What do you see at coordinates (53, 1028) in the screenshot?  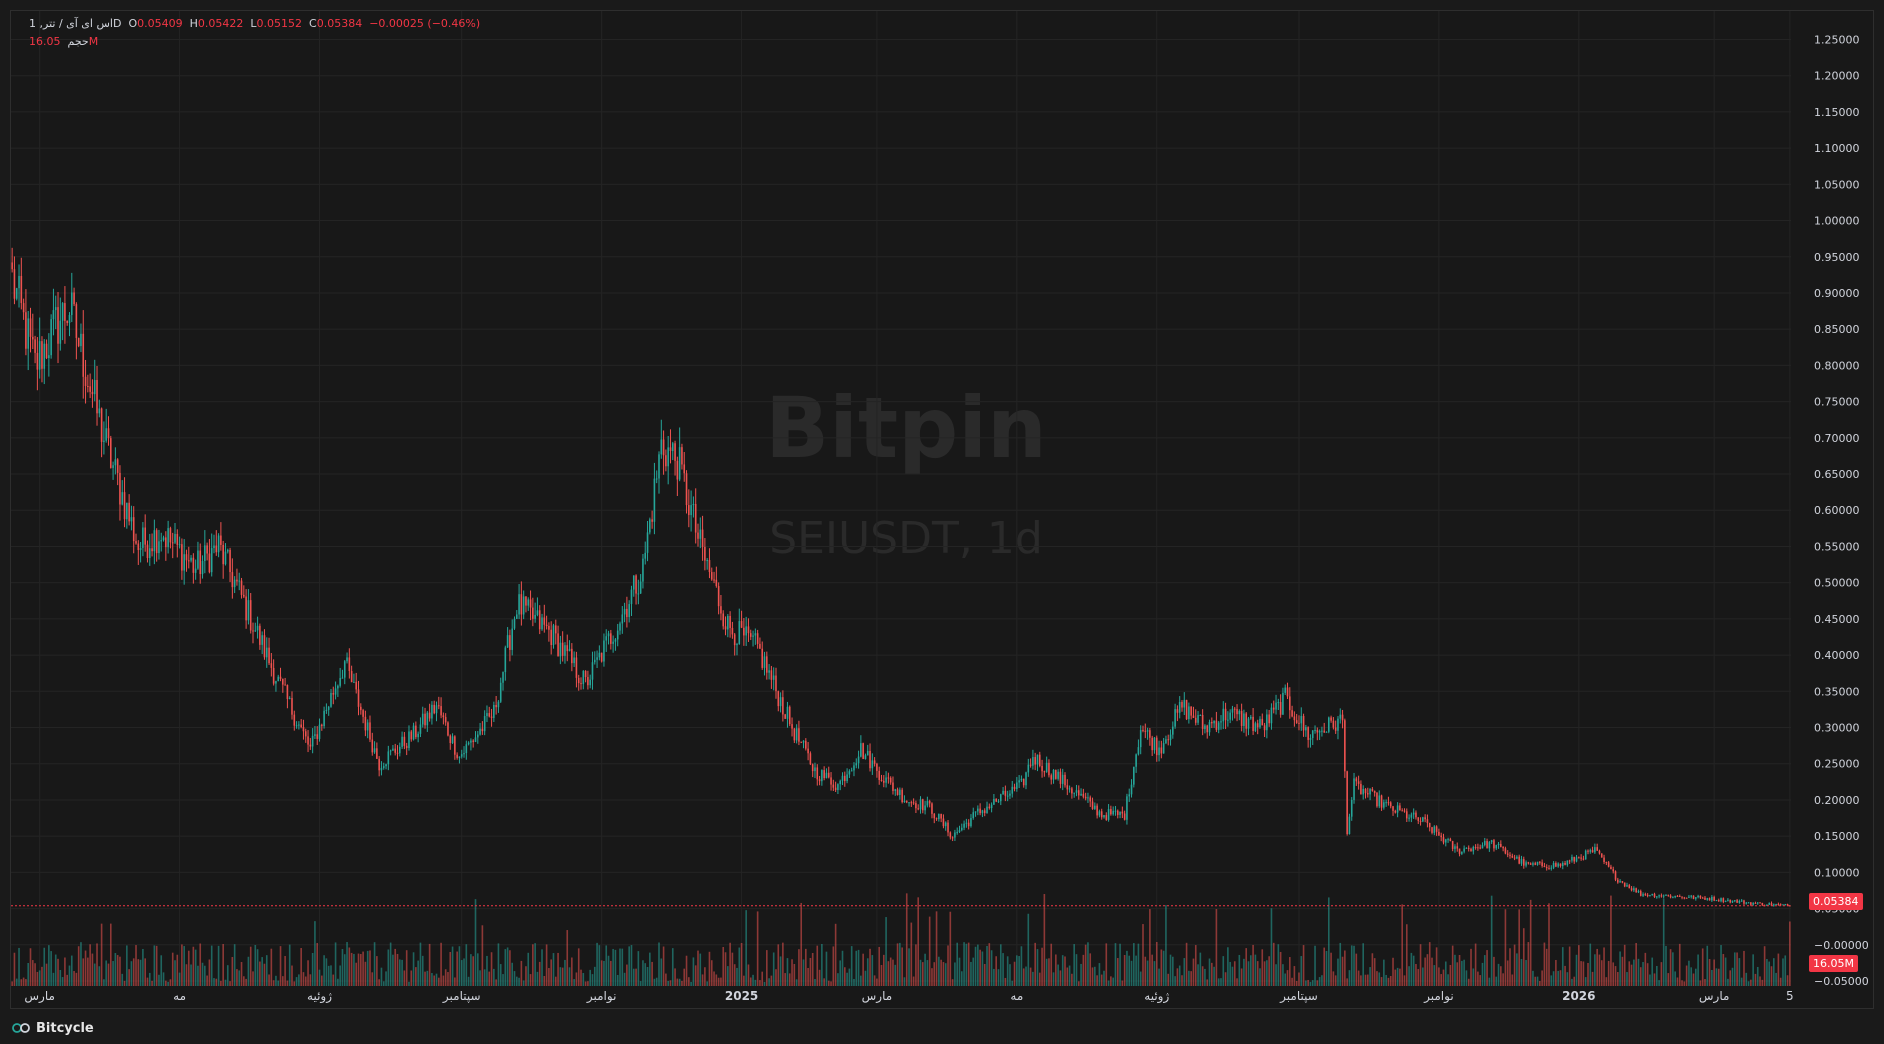 I see `brand-logo: Bitcycle` at bounding box center [53, 1028].